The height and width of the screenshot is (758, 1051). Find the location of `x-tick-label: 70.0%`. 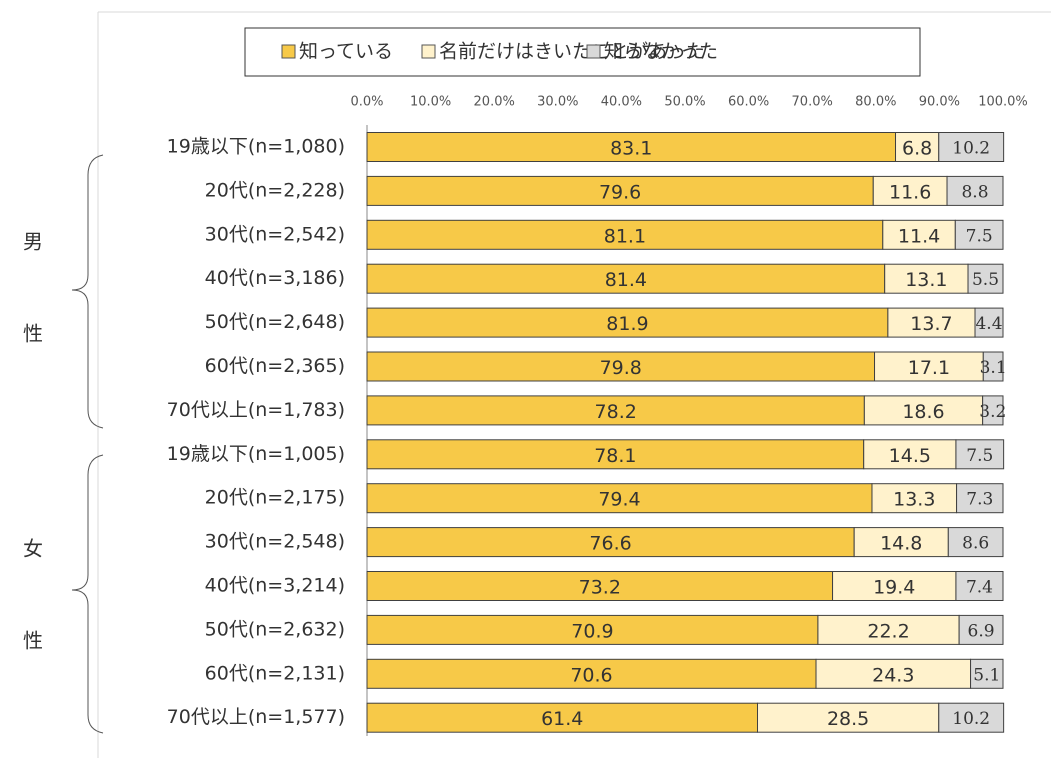

x-tick-label: 70.0% is located at coordinates (812, 102).